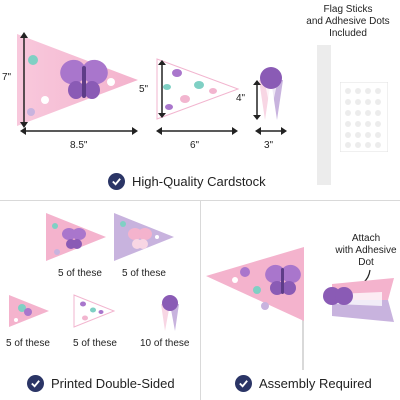 Image resolution: width=400 pixels, height=400 pixels. I want to click on large-width-arrow, so click(79, 131).